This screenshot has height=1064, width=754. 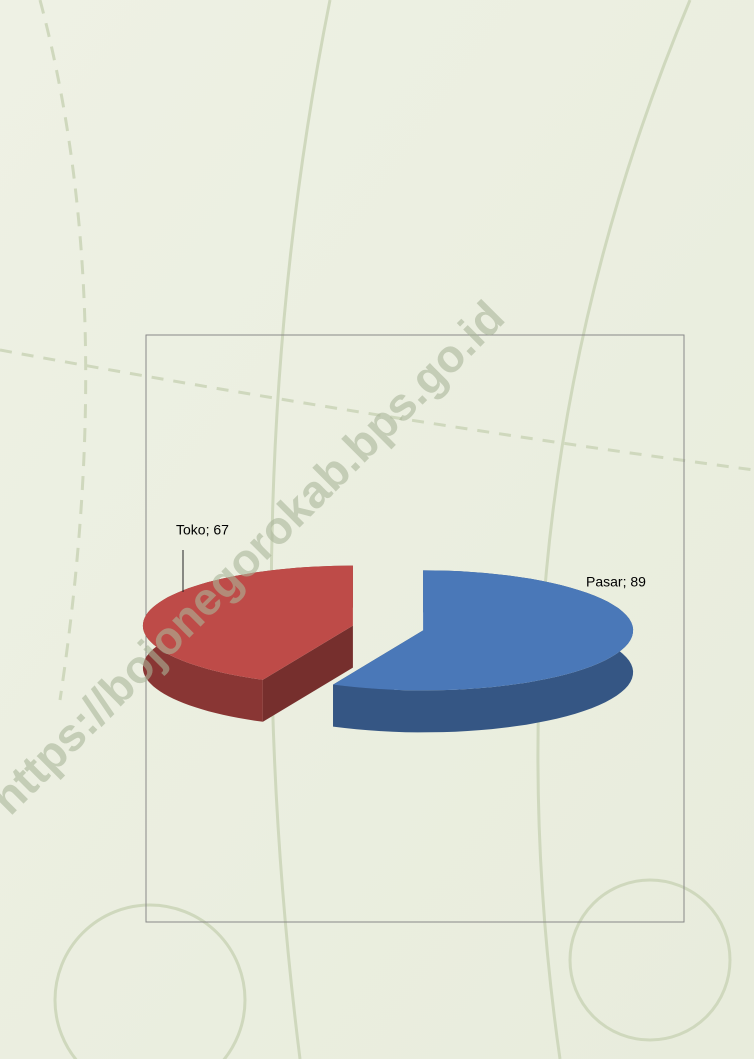 What do you see at coordinates (202, 530) in the screenshot?
I see `data-label: Toko; 67` at bounding box center [202, 530].